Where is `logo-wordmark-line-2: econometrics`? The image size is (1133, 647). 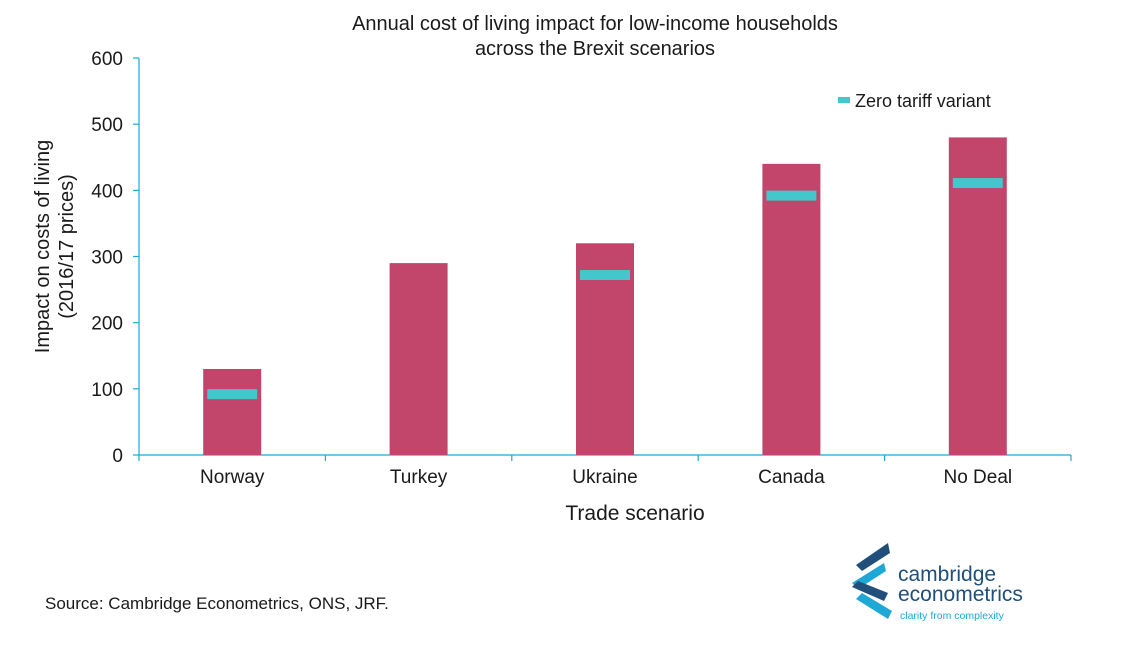
logo-wordmark-line-2: econometrics is located at coordinates (960, 594).